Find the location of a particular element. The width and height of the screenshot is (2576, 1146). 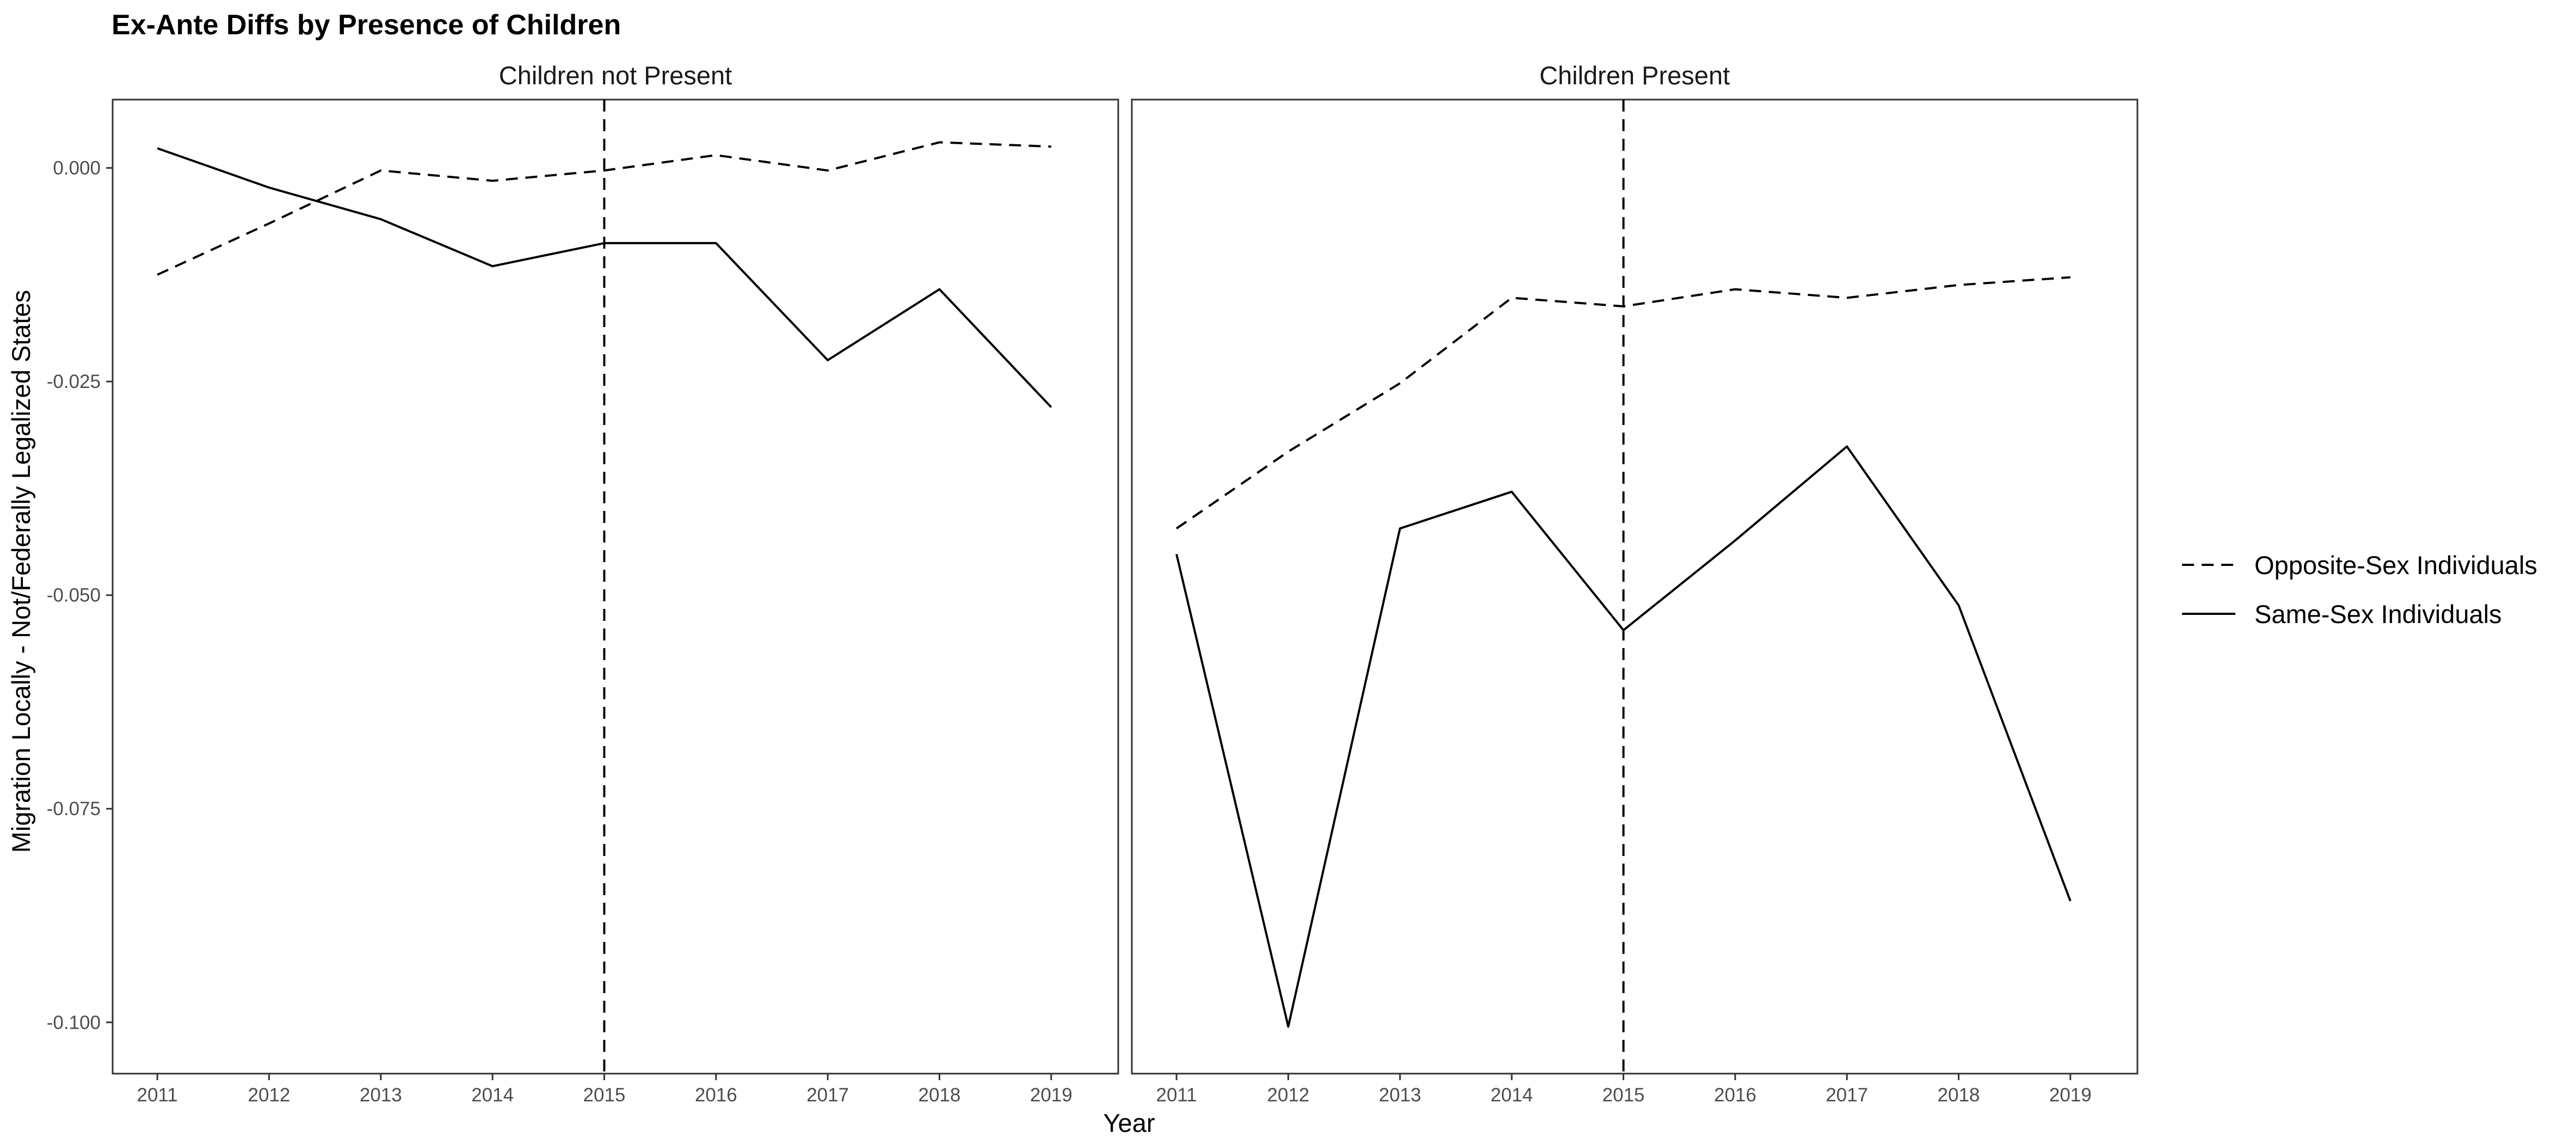

legend-label: Opposite-Sex Individuals is located at coordinates (2395, 565).